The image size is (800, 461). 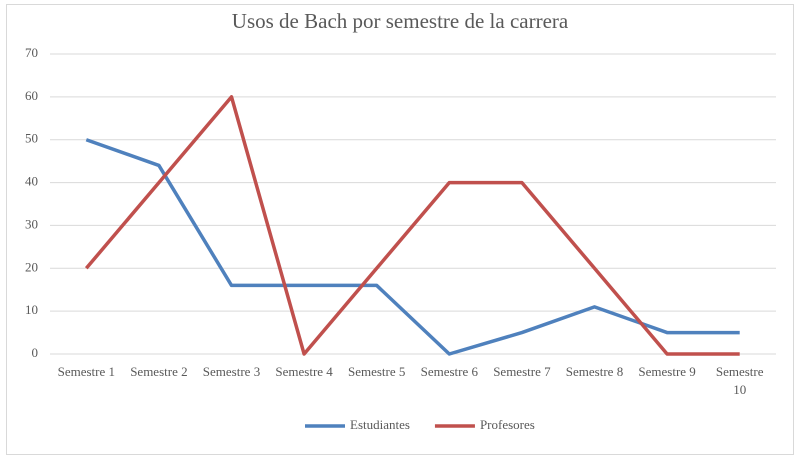 What do you see at coordinates (31, 52) in the screenshot?
I see `y-tick-label: 70` at bounding box center [31, 52].